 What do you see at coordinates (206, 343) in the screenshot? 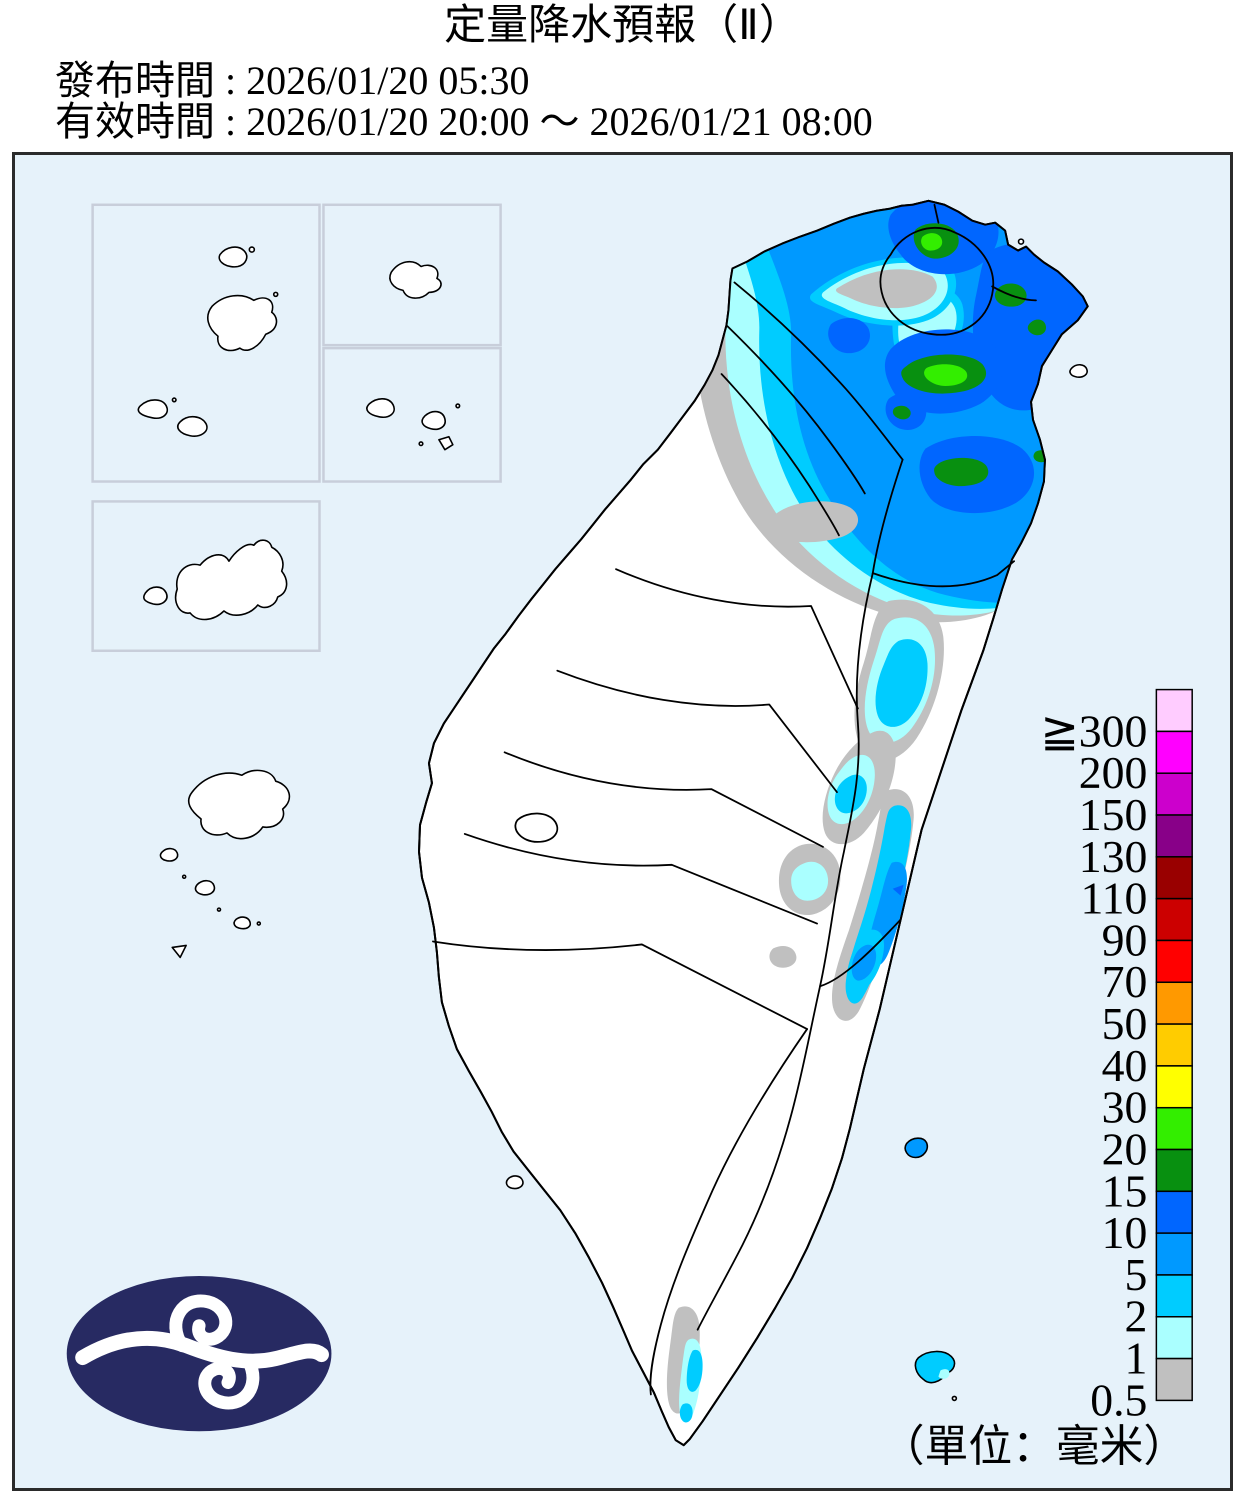
I see `inset-box-top-left` at bounding box center [206, 343].